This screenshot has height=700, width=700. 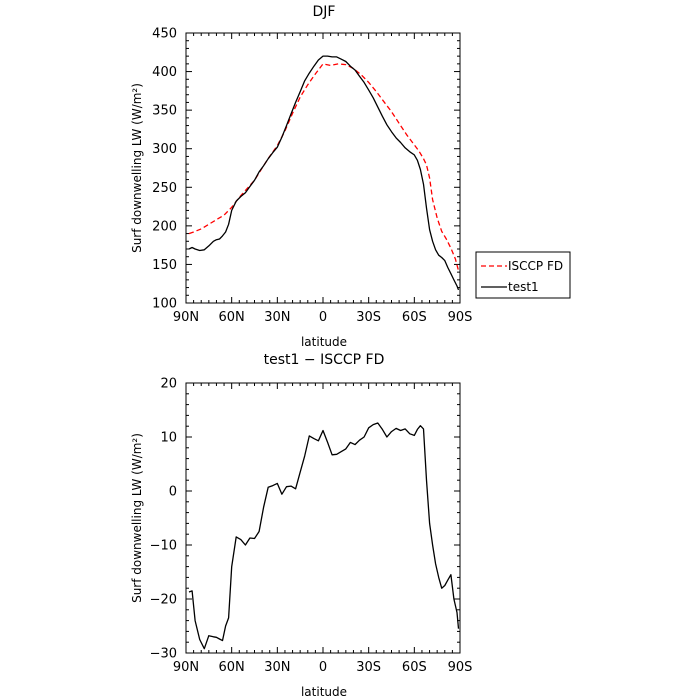 I want to click on legend-label-isccp: ISCCP FD, so click(x=535, y=266).